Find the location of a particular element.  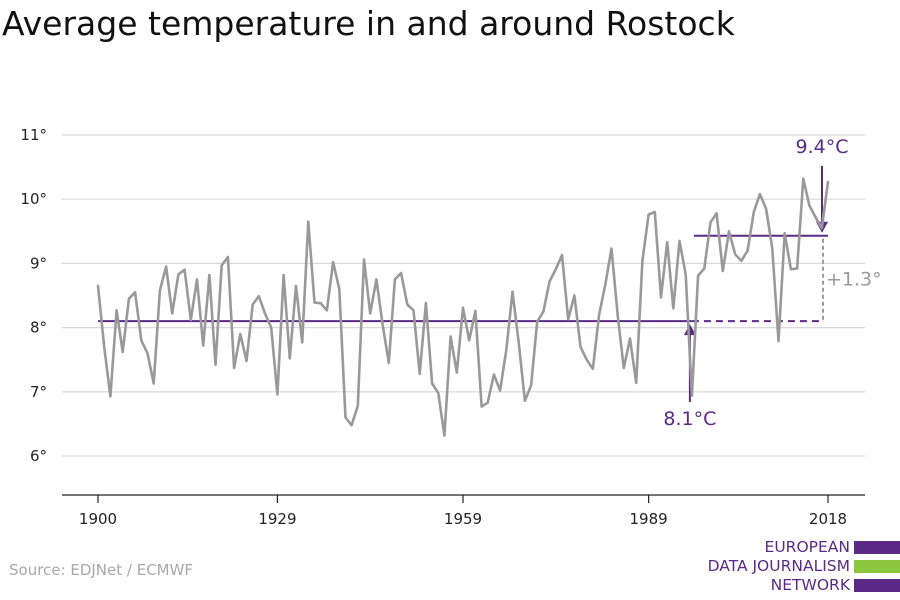

edjnet-logo: EUROPEAN DATA JOURNALISM NETWORK is located at coordinates (800, 567).